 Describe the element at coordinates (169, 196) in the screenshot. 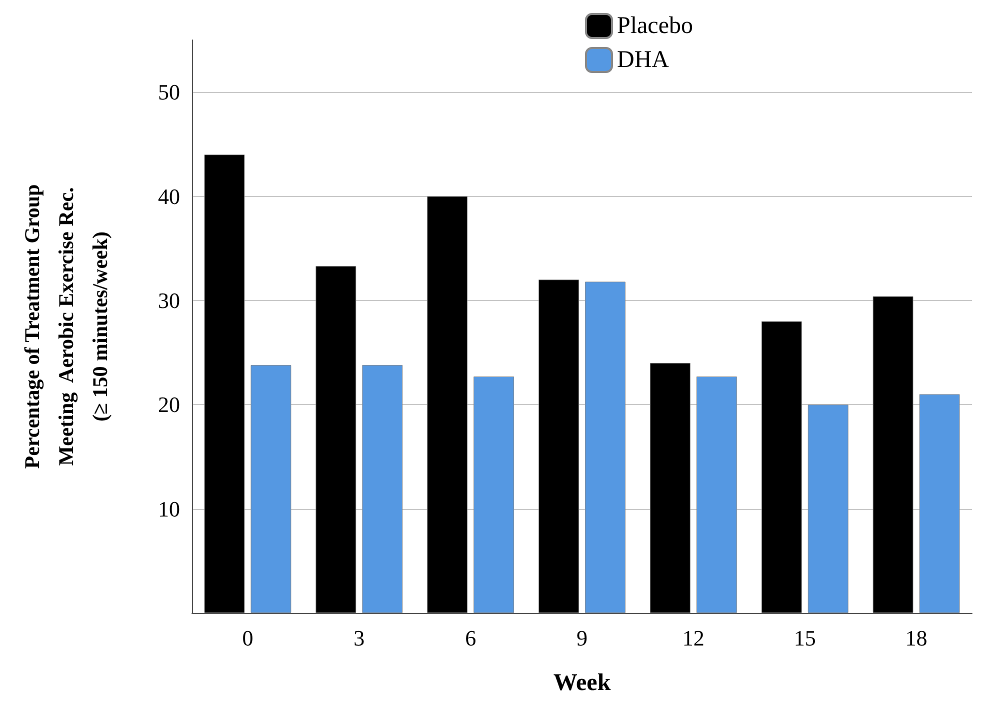

I see `y-tick-label: 40` at that location.